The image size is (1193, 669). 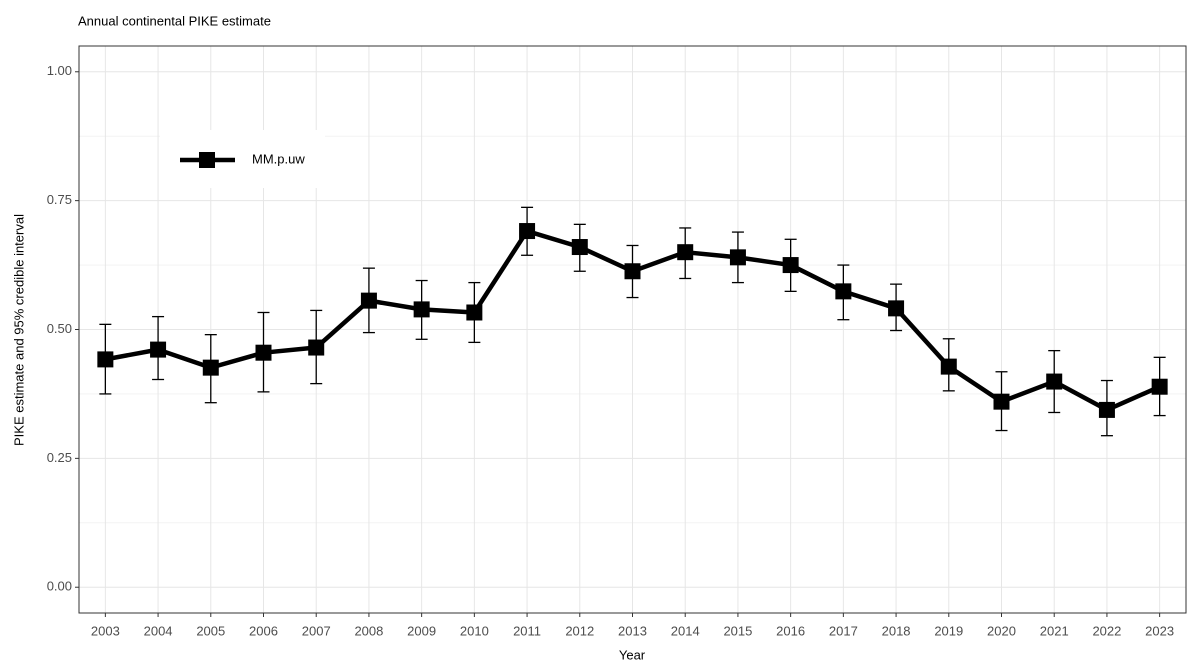 What do you see at coordinates (59, 328) in the screenshot?
I see `y-tick-label: 0.50` at bounding box center [59, 328].